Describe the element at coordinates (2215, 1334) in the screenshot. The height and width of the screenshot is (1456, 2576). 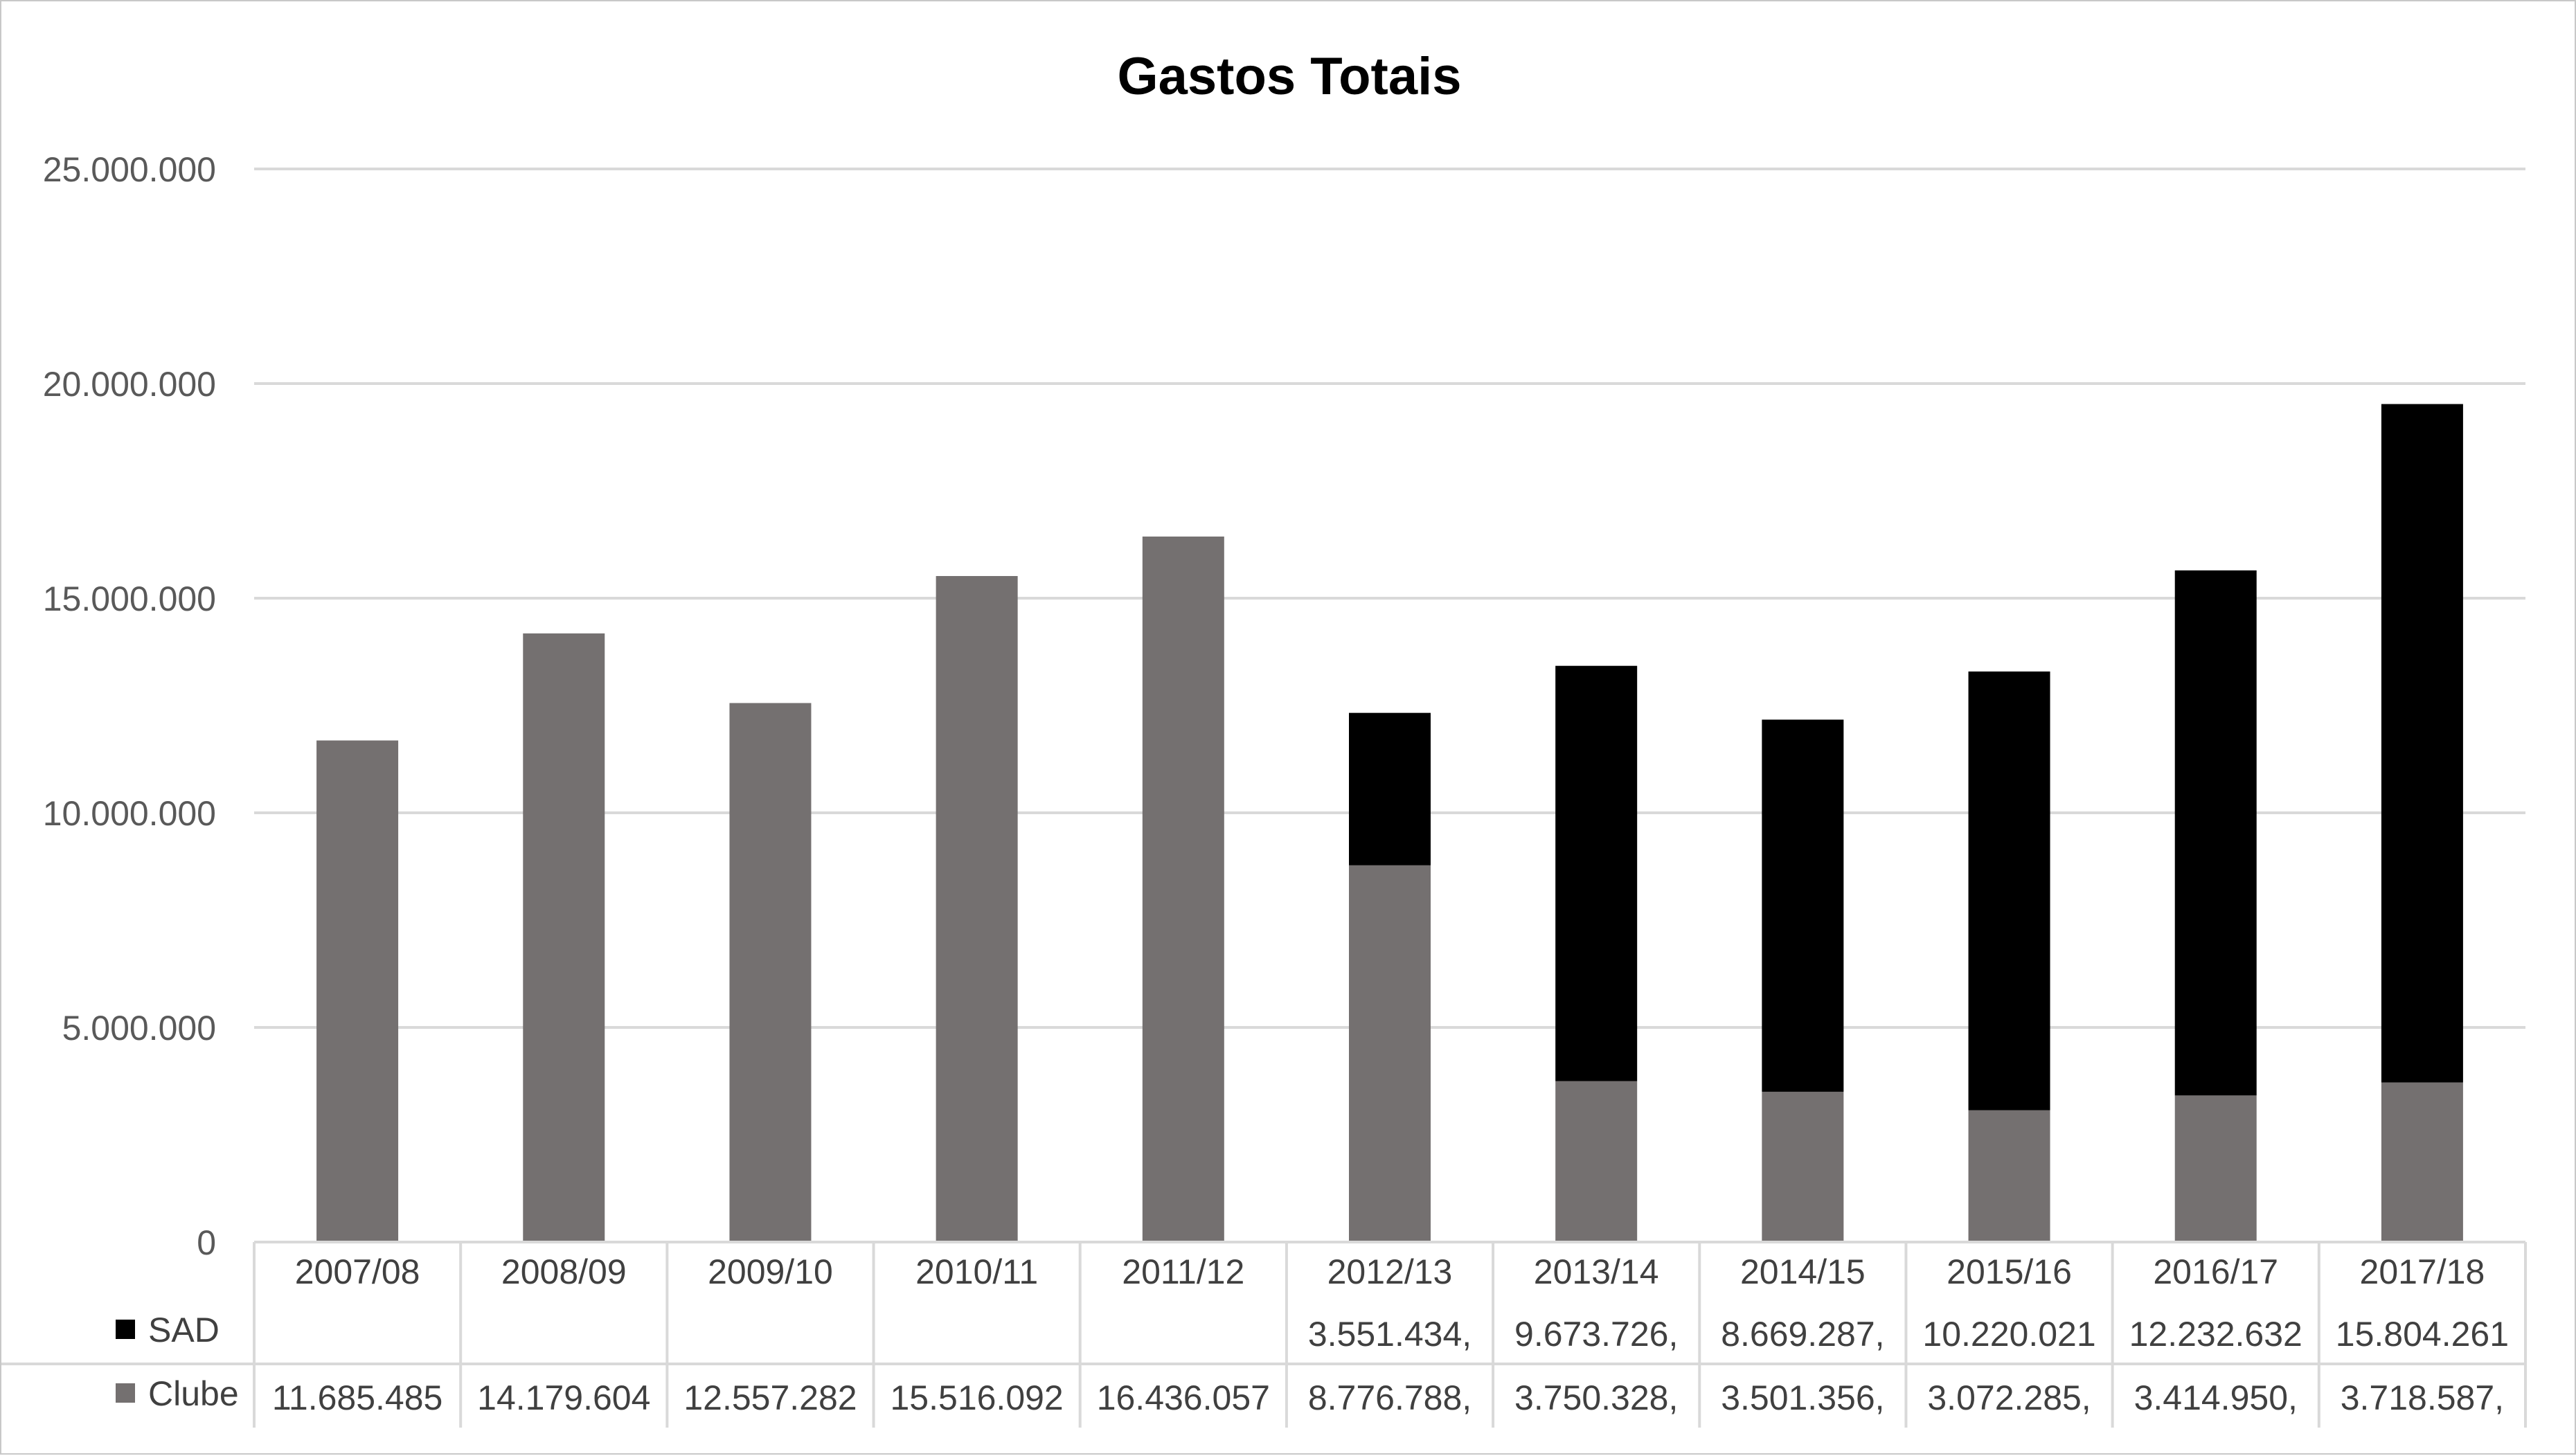
I see `data-label-sad: 12.232.632` at that location.